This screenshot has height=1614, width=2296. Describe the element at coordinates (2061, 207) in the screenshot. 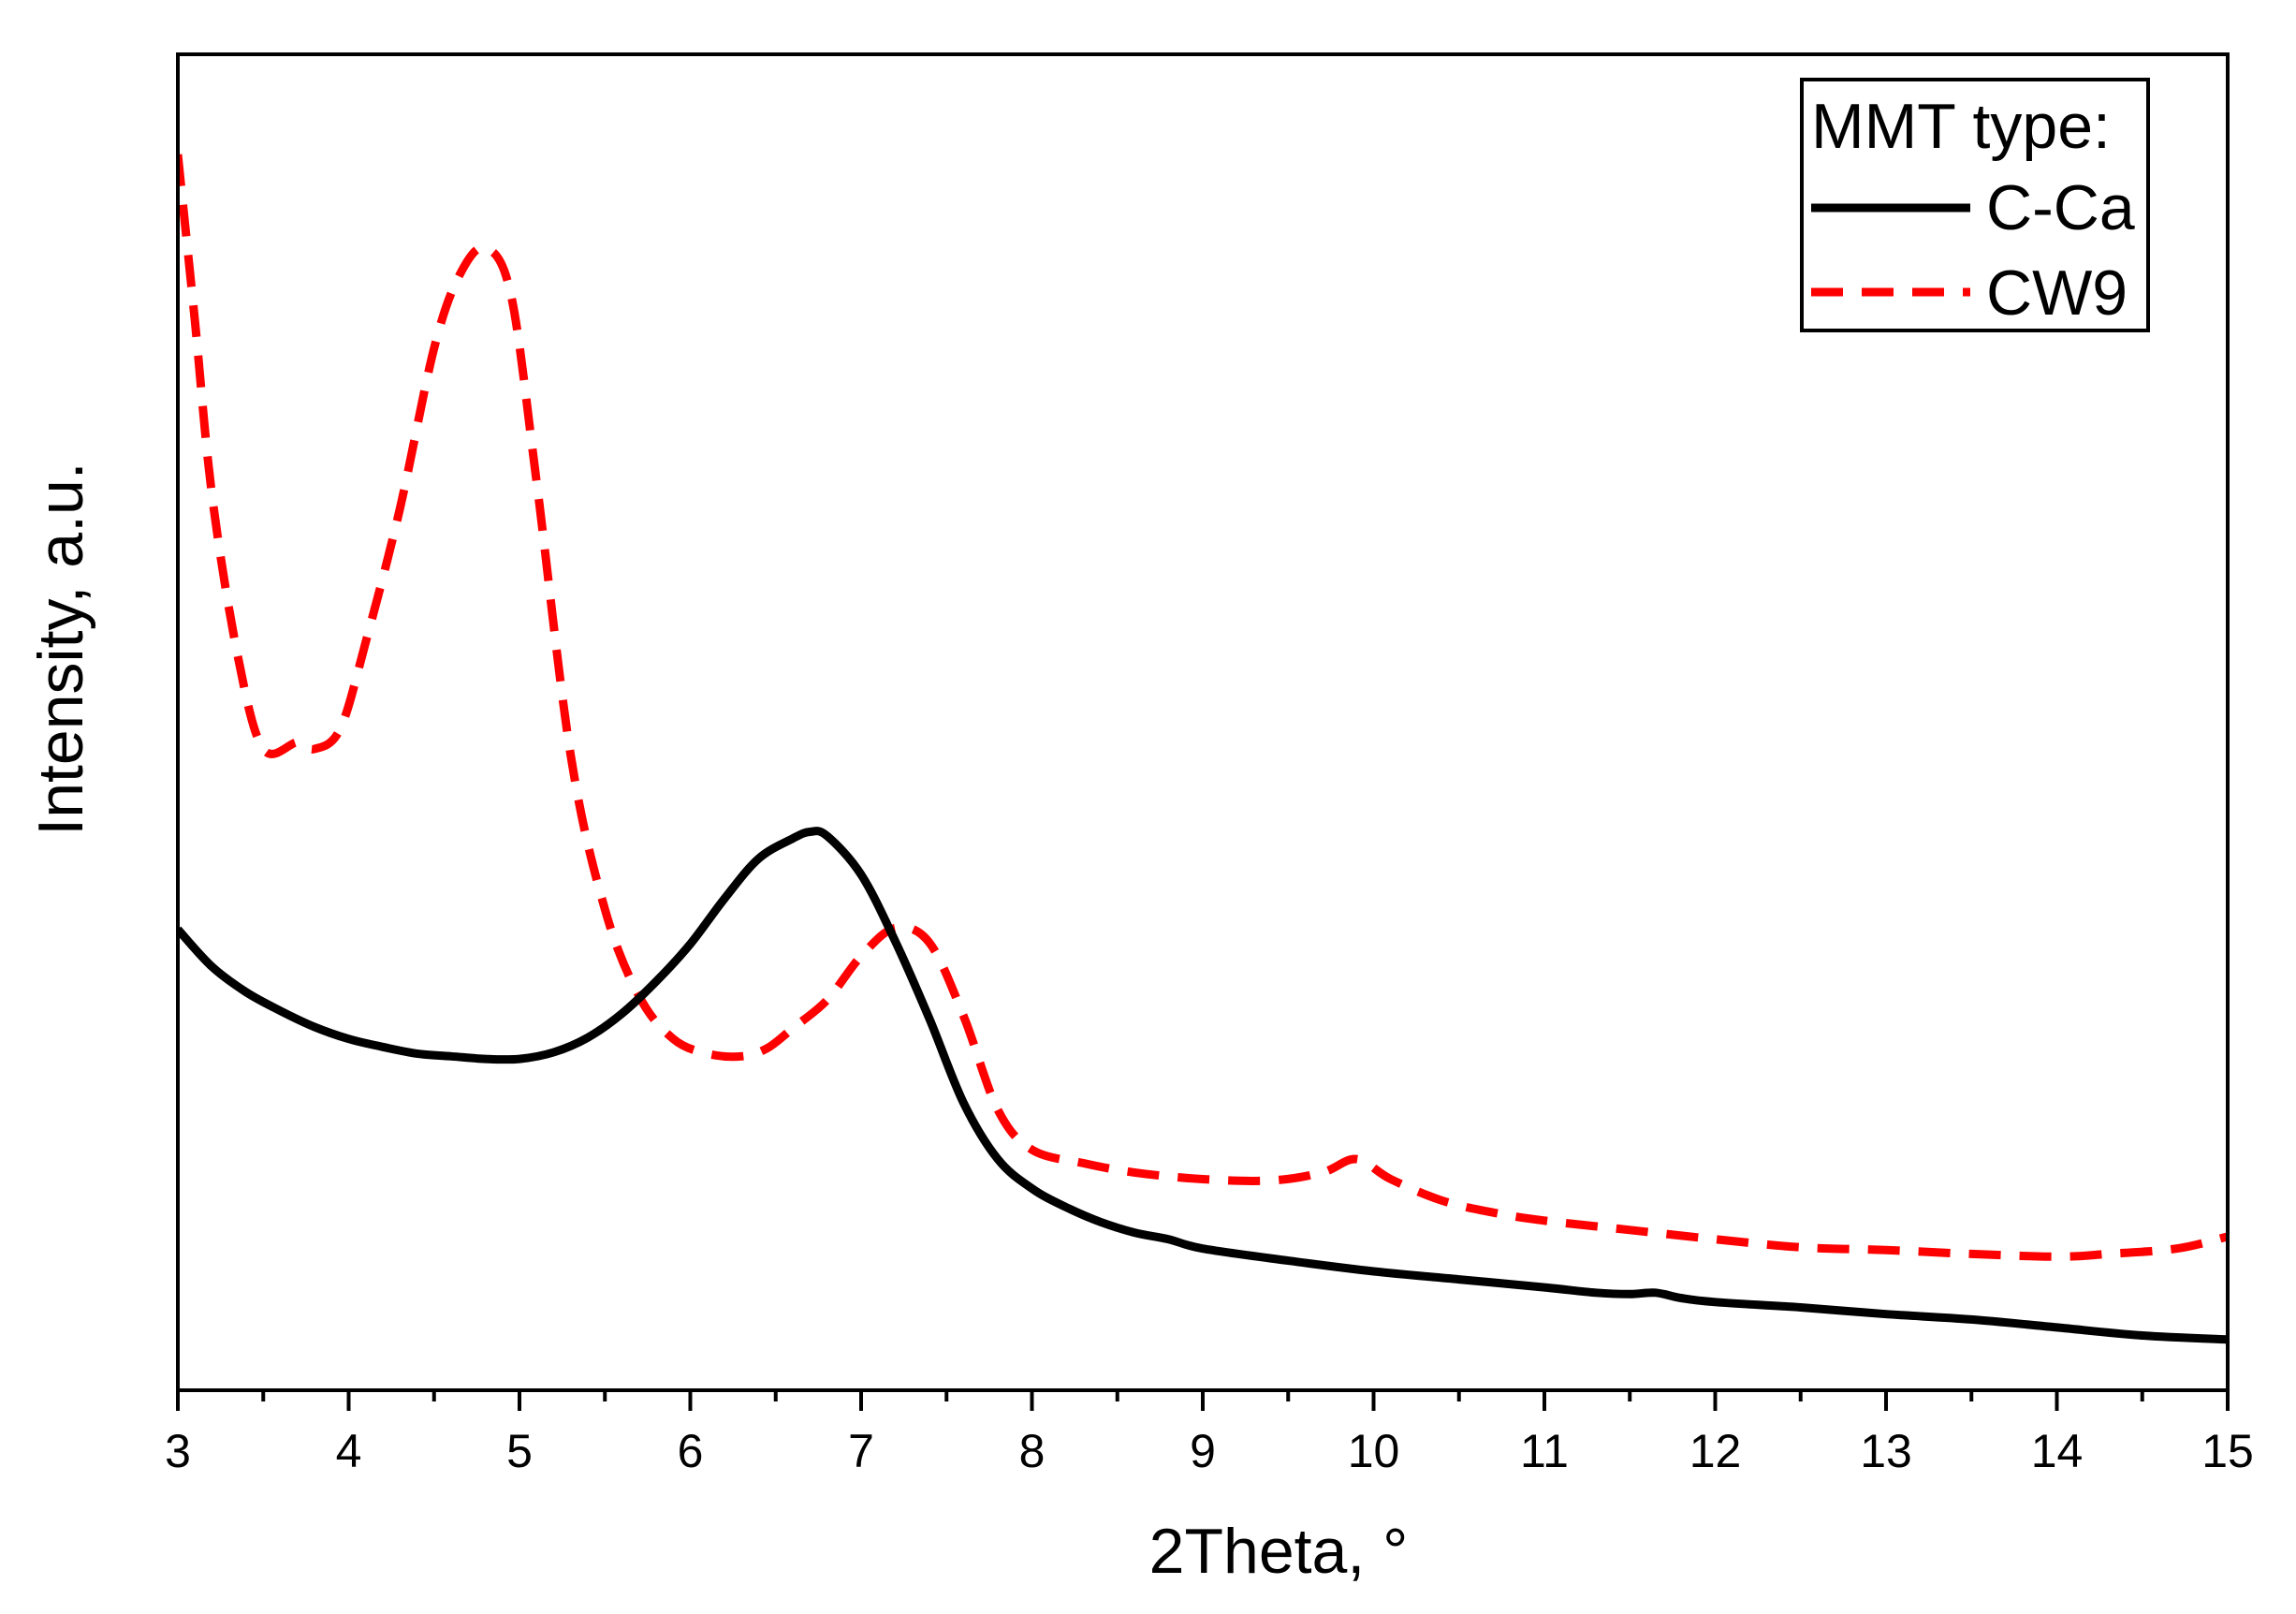

I see `legend-label-c-ca: C-Ca` at that location.